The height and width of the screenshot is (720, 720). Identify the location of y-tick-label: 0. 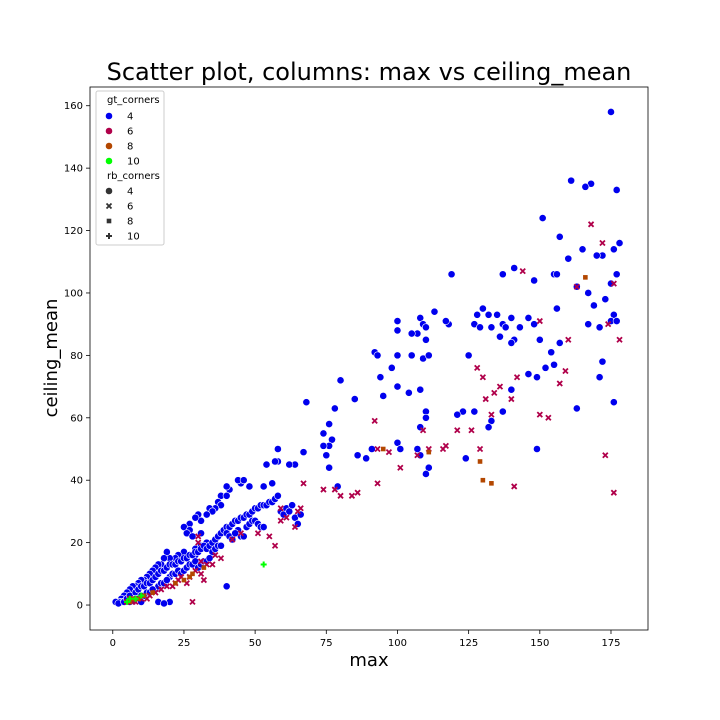
(80, 606).